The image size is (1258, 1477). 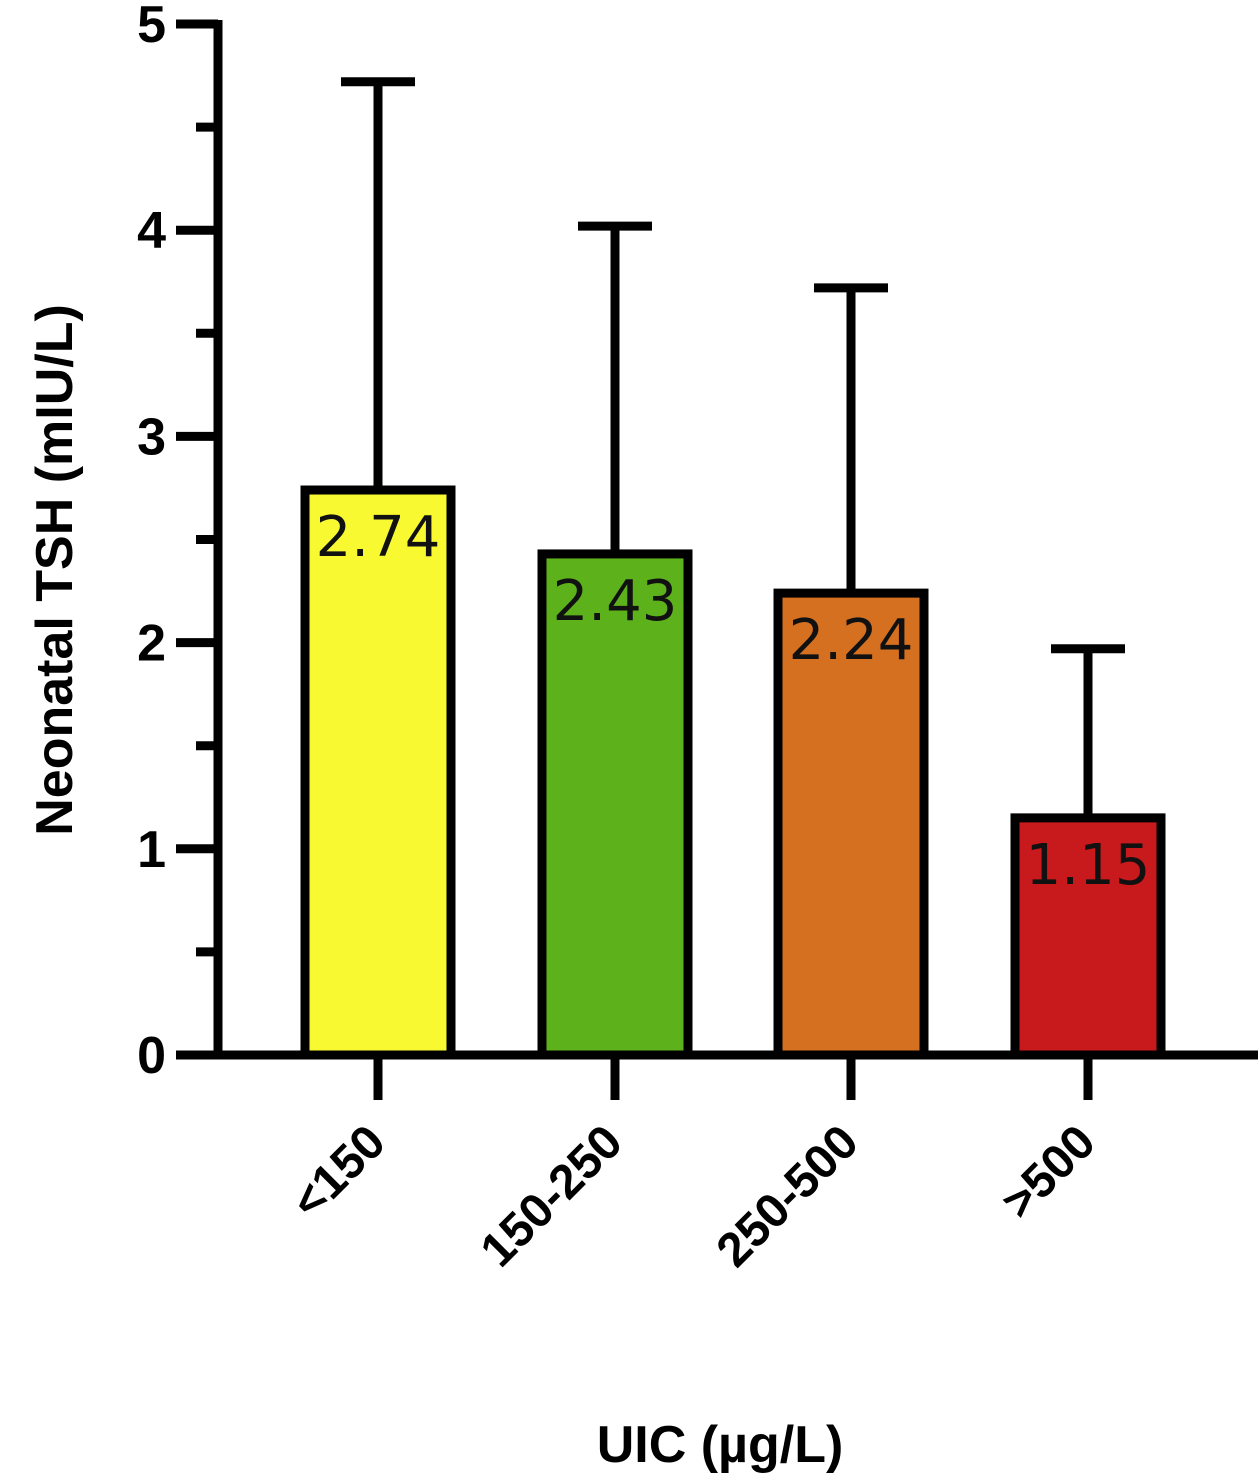 What do you see at coordinates (151, 850) in the screenshot?
I see `y-tick-label: 1` at bounding box center [151, 850].